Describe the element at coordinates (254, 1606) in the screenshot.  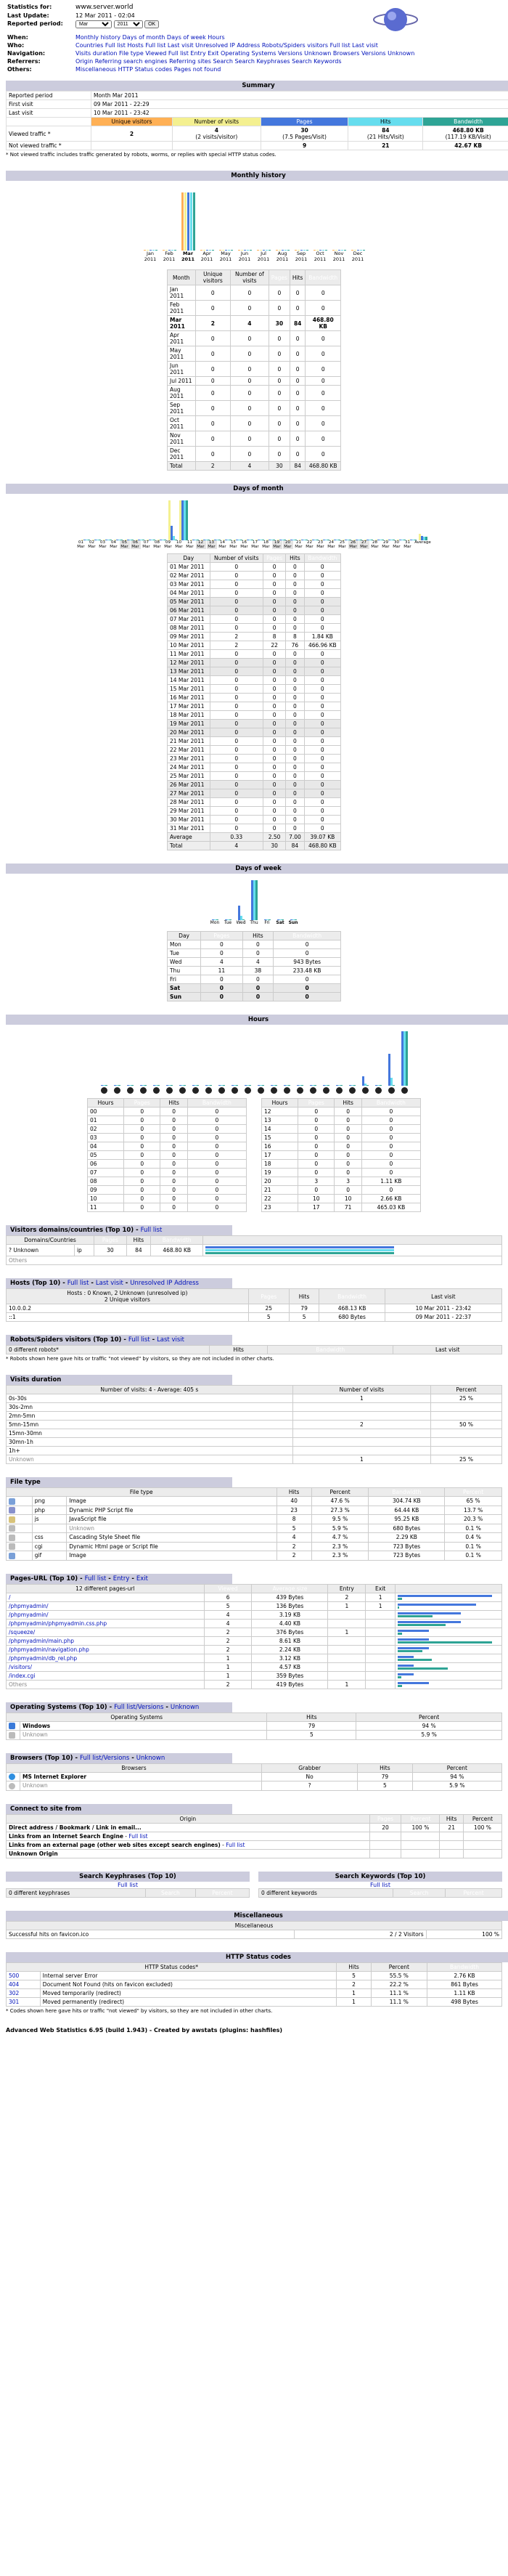
I see `pages-row: /phpmyadmin/5 136 Bytes 1 1` at that location.